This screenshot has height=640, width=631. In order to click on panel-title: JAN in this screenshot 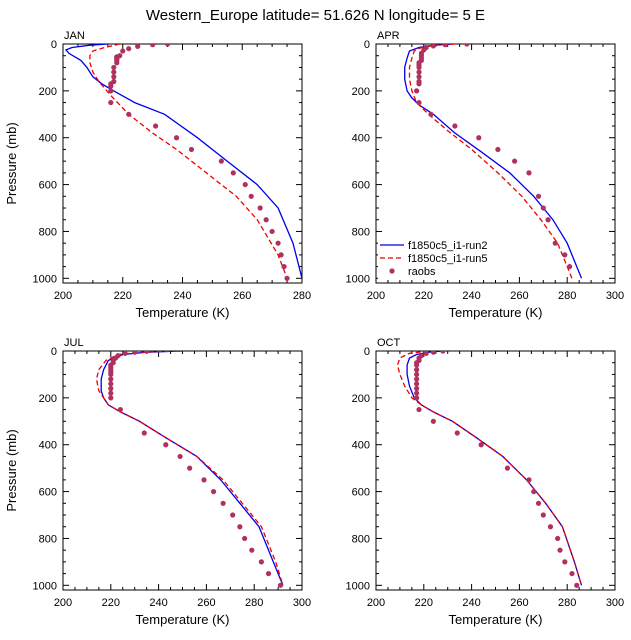, I will do `click(74, 36)`.